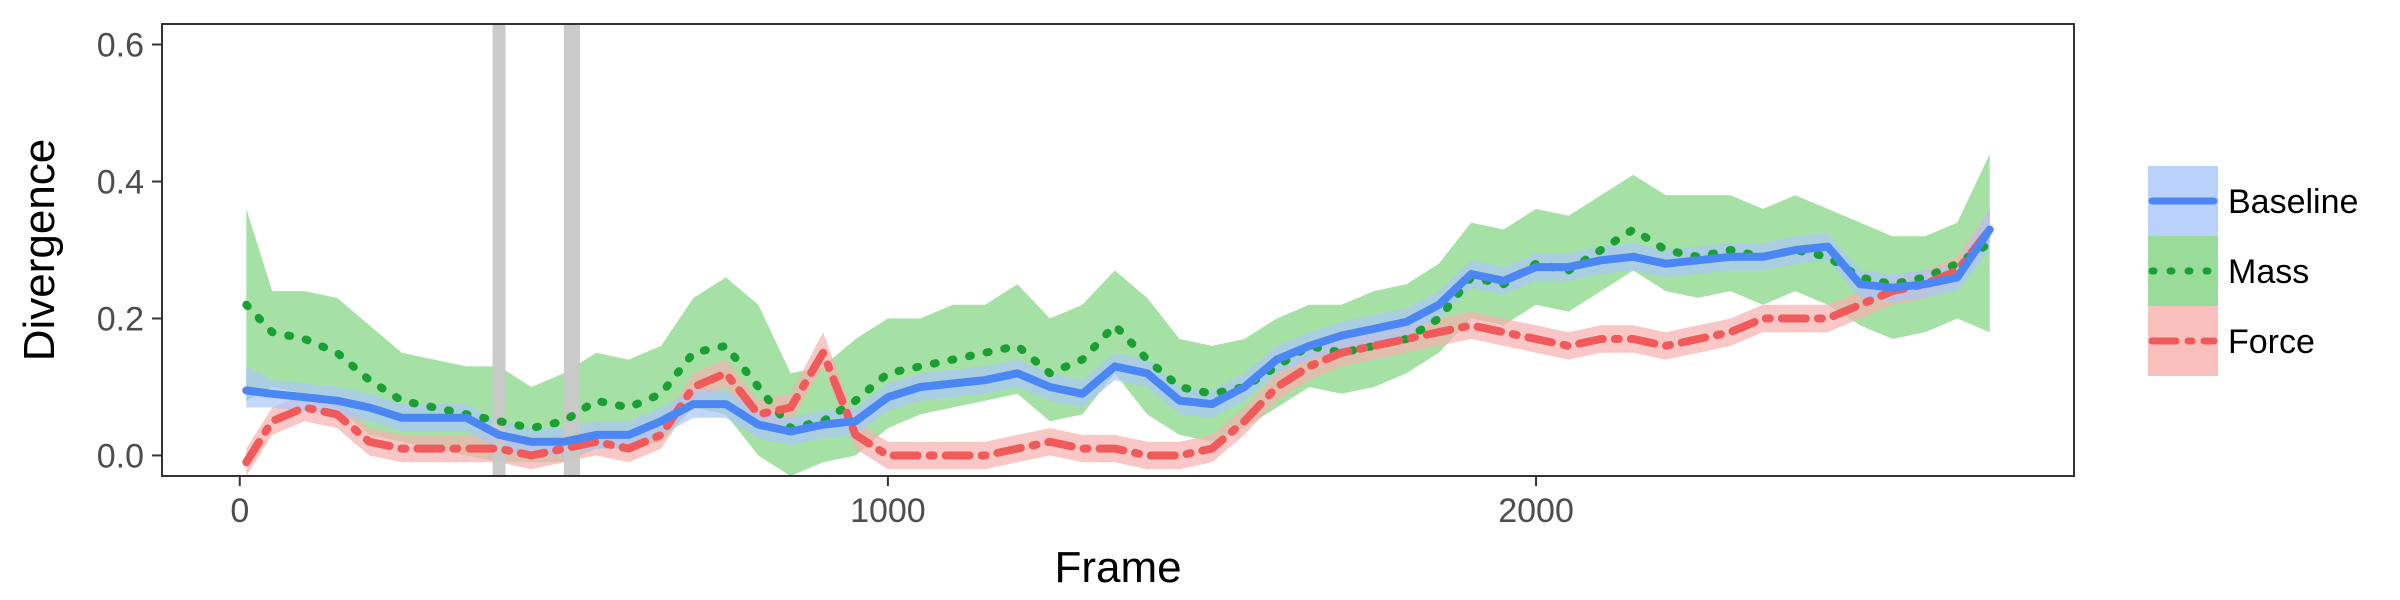 This screenshot has height=600, width=2400. What do you see at coordinates (2293, 202) in the screenshot?
I see `legend-label-baseline: Baseline` at bounding box center [2293, 202].